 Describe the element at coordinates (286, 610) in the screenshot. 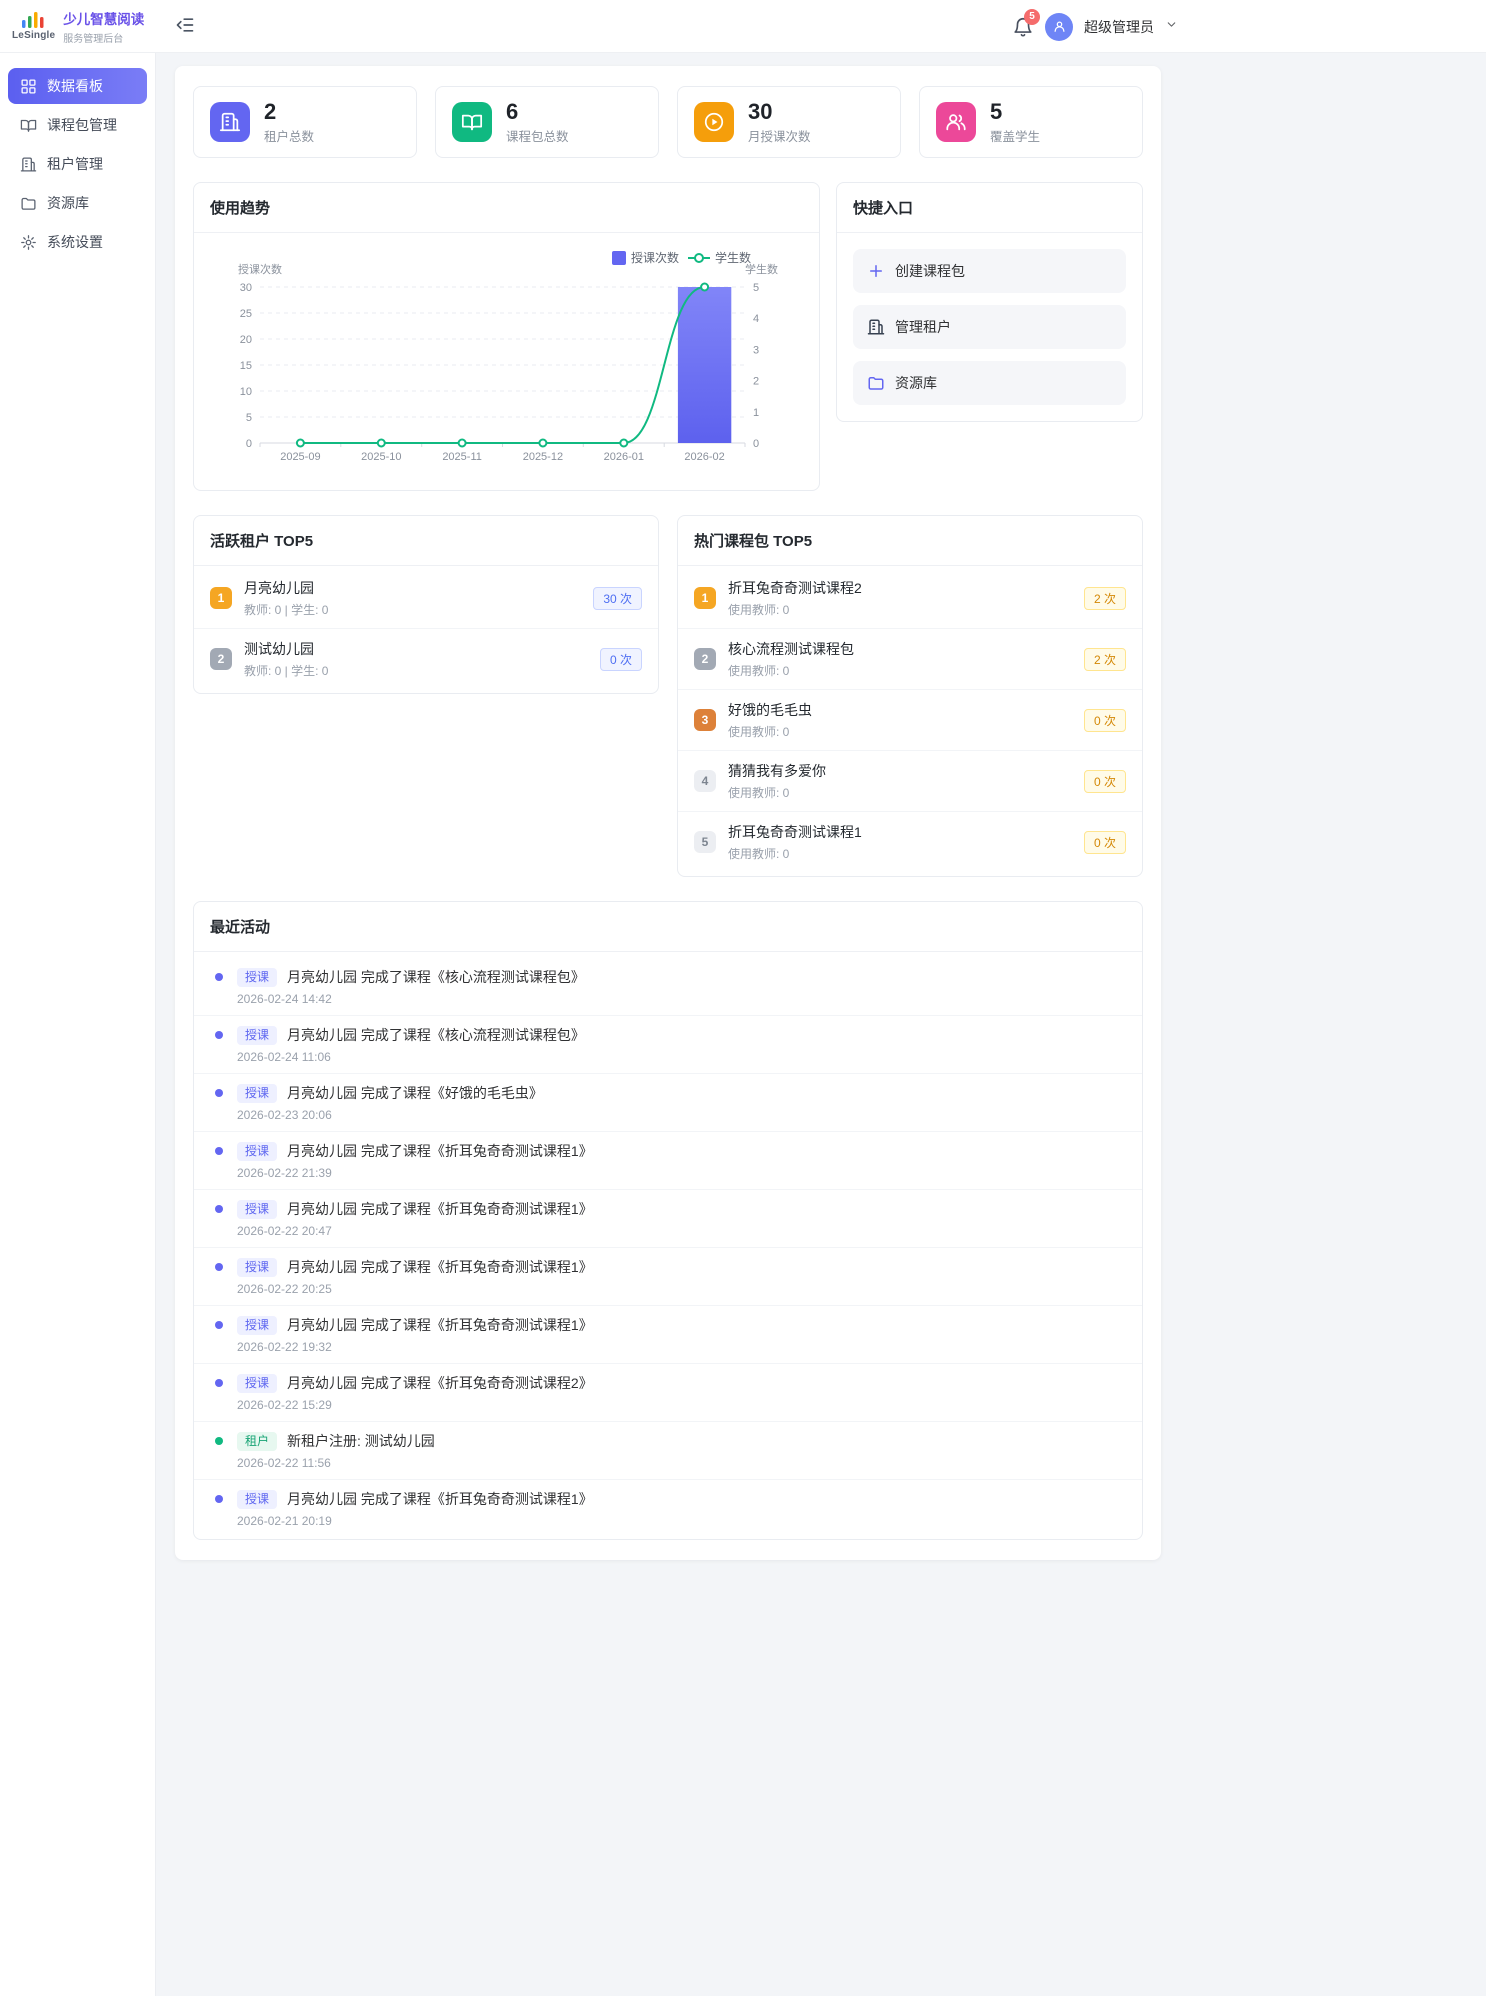

I see `tenant-meta: 教师: 0 | 学生: 0` at that location.